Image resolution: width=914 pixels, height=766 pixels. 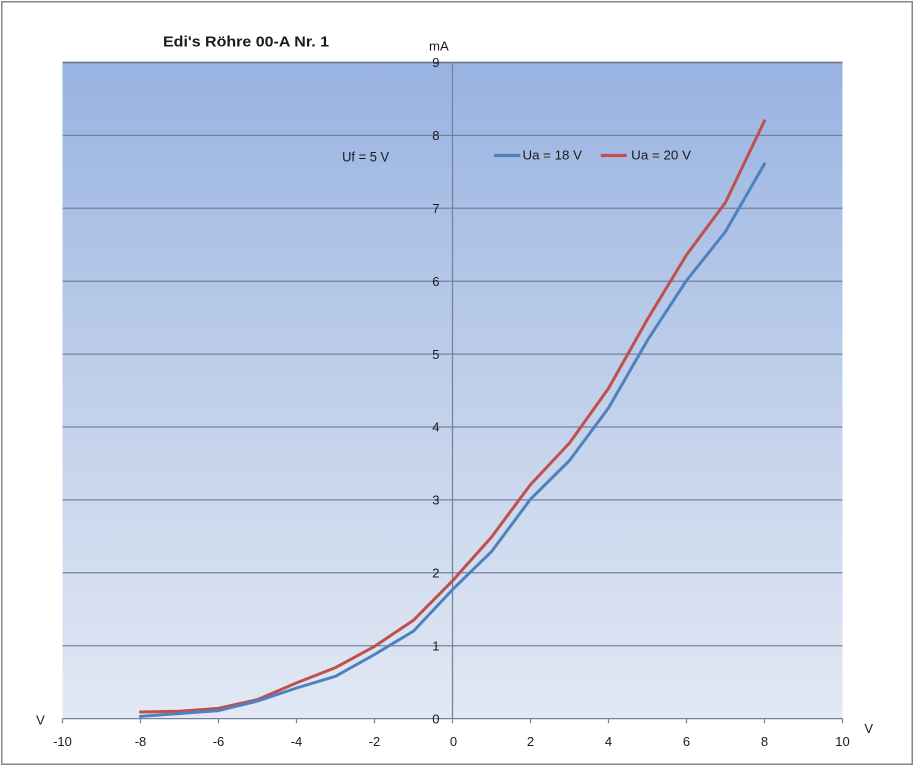 I want to click on svg-text: 9, so click(x=435, y=62).